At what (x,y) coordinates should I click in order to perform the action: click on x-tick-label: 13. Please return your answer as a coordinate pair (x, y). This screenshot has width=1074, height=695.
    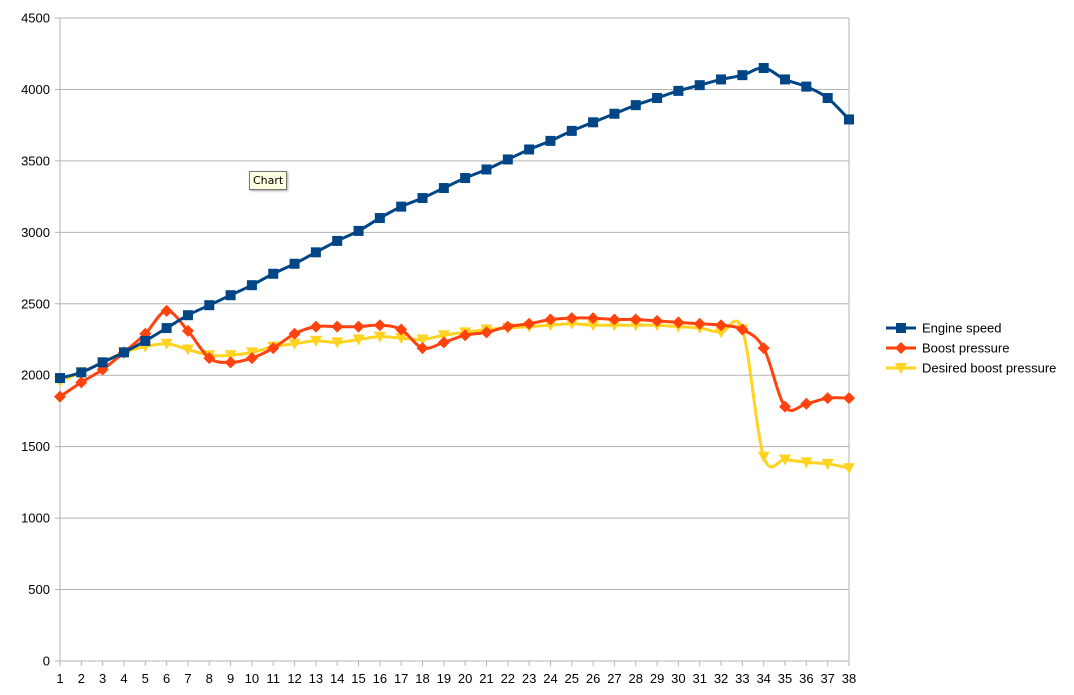
    Looking at the image, I should click on (316, 678).